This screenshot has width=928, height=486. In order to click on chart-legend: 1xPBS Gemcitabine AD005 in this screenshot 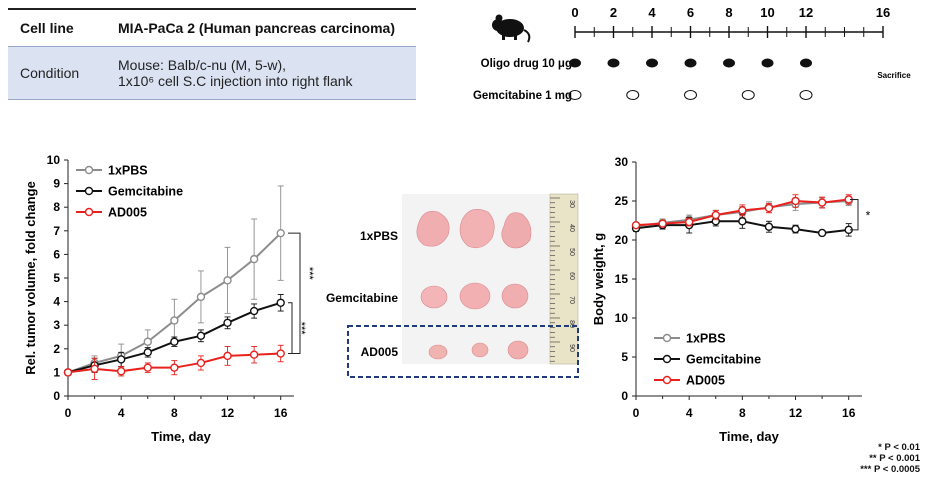, I will do `click(129, 192)`.